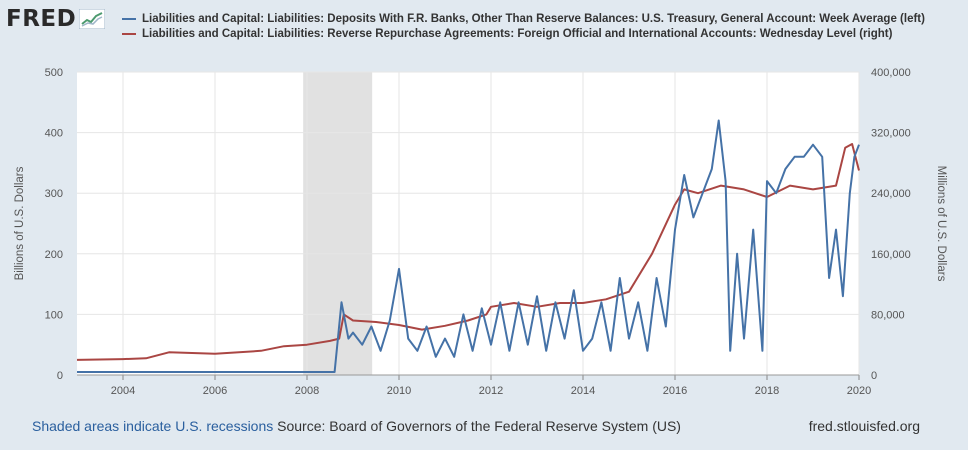 The image size is (968, 450). What do you see at coordinates (54, 194) in the screenshot?
I see `left-tick-label: 300` at bounding box center [54, 194].